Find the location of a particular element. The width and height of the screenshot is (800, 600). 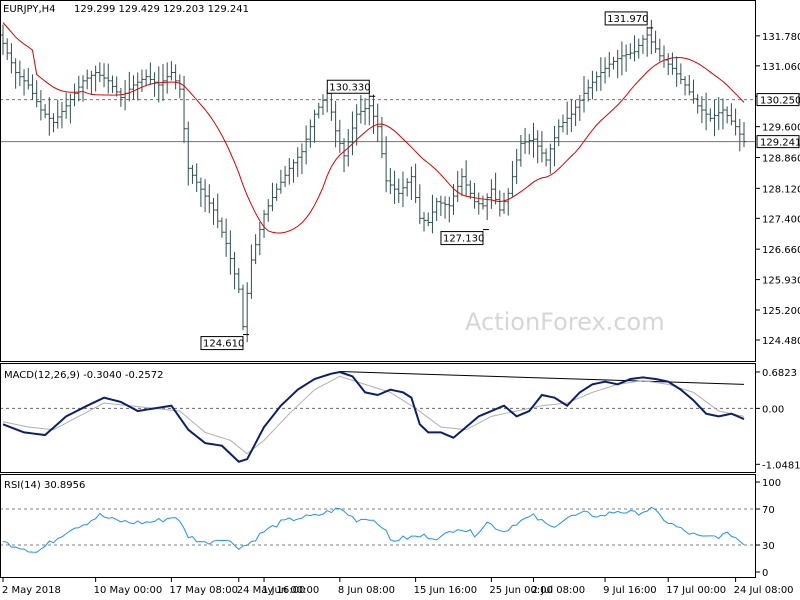

y-tick-label: 126.660 is located at coordinates (781, 250).